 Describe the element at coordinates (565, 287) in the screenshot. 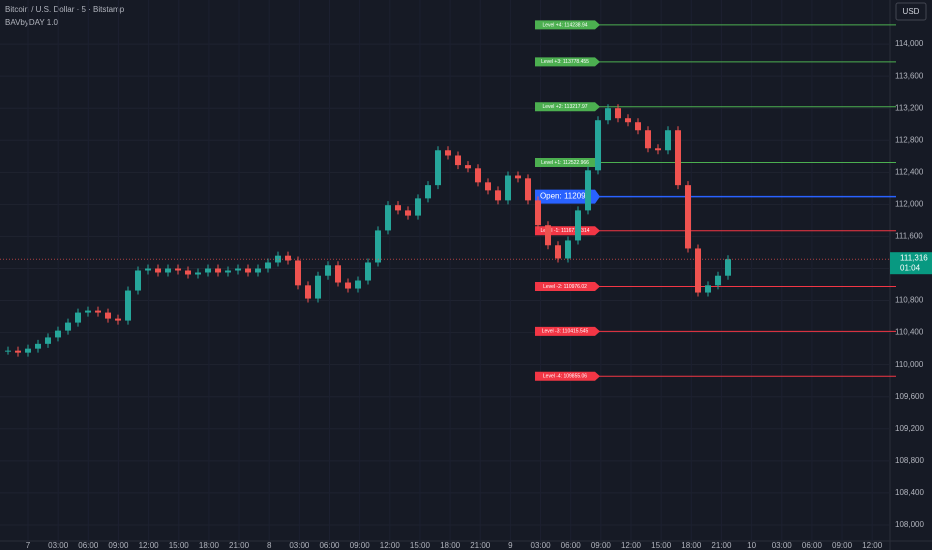

I see `level-label: Level -2: 110976.02` at that location.